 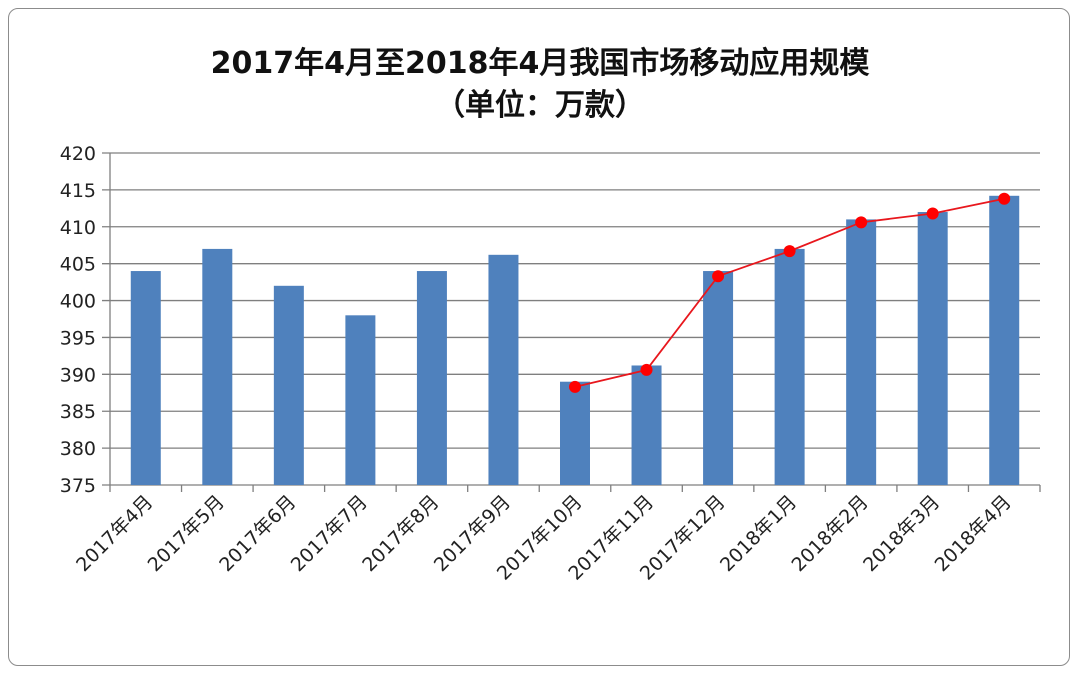 I want to click on chart-subtitle: （单位：万款）, so click(x=540, y=105).